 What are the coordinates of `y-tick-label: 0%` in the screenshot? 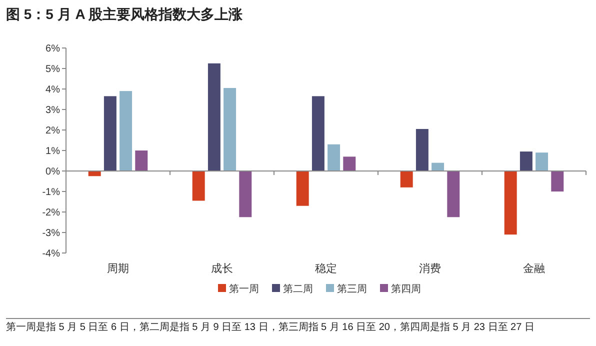 It's located at (53, 172).